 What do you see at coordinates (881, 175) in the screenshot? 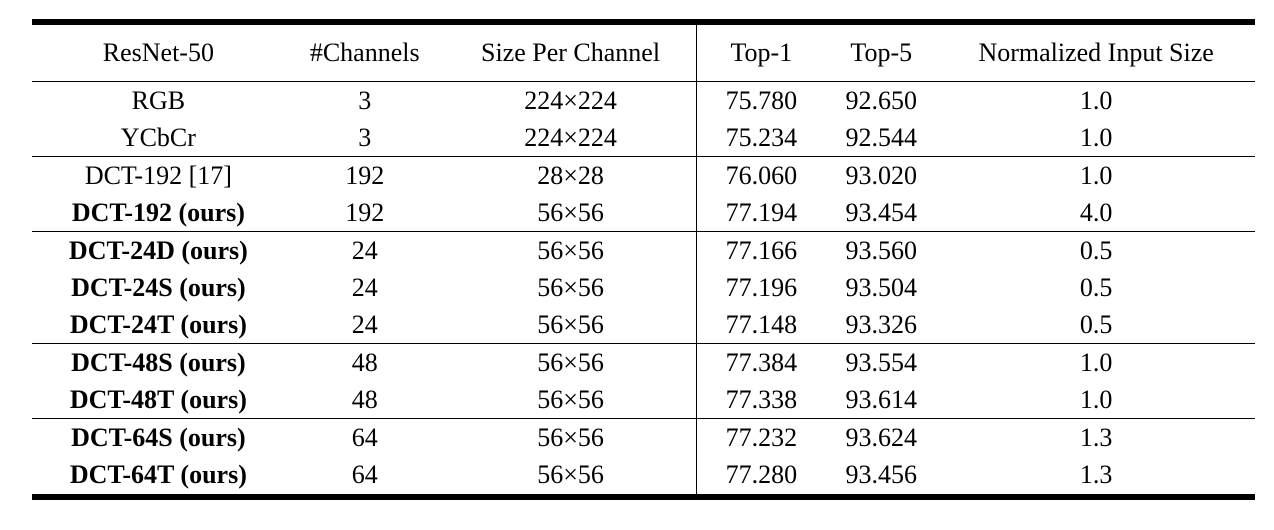
I see `cell-top5: 93.020` at bounding box center [881, 175].